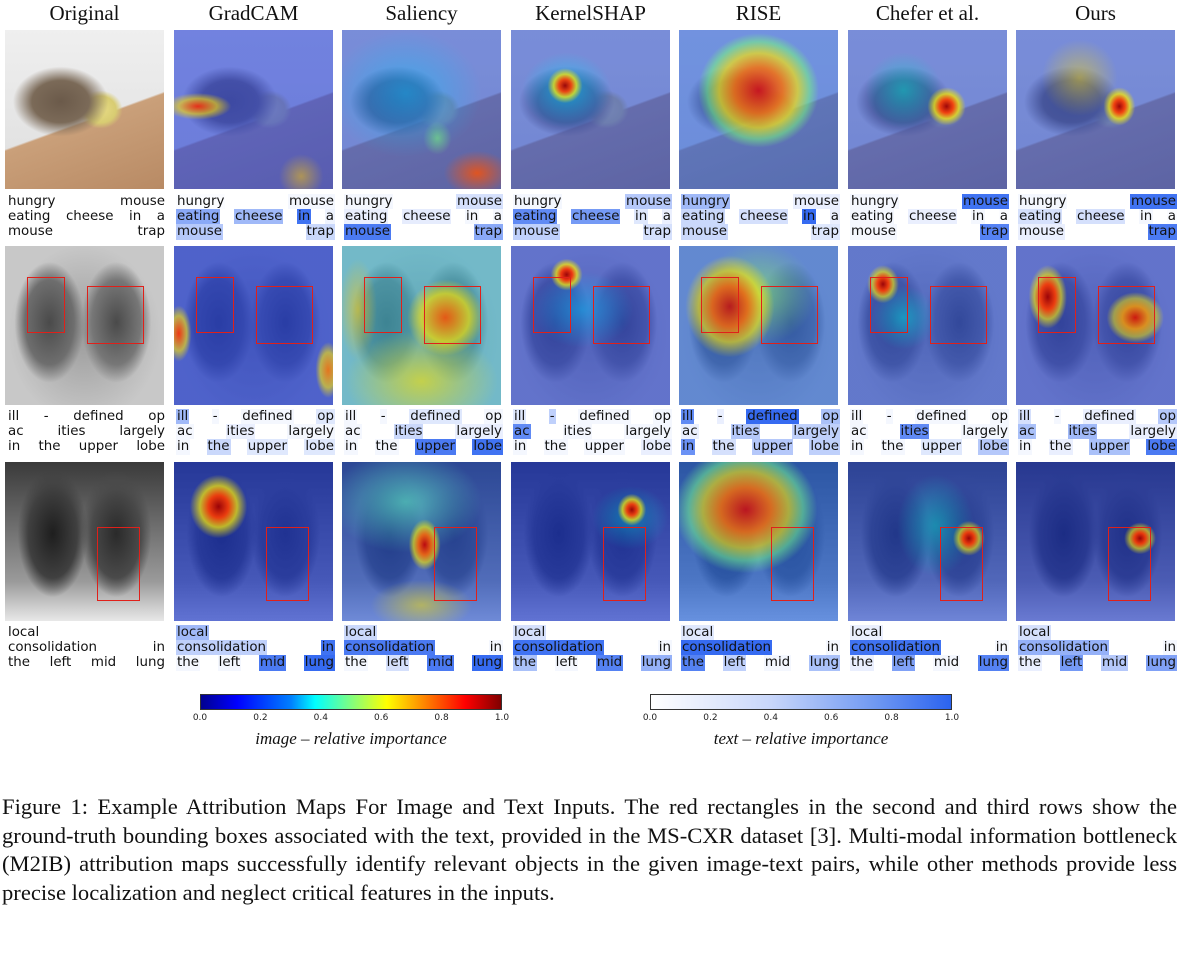  What do you see at coordinates (801, 702) in the screenshot?
I see `text-colorbar-gradient` at bounding box center [801, 702].